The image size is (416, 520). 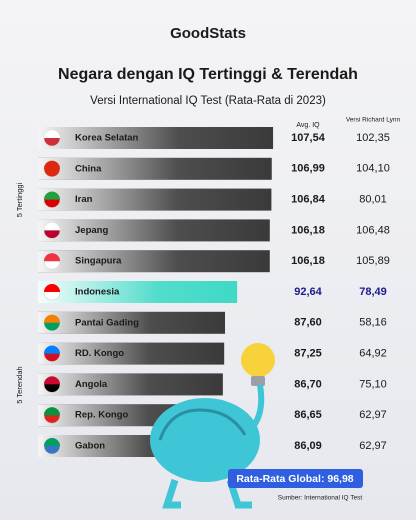 What do you see at coordinates (373, 120) in the screenshot?
I see `column-header: Versi Richard Lynn` at bounding box center [373, 120].